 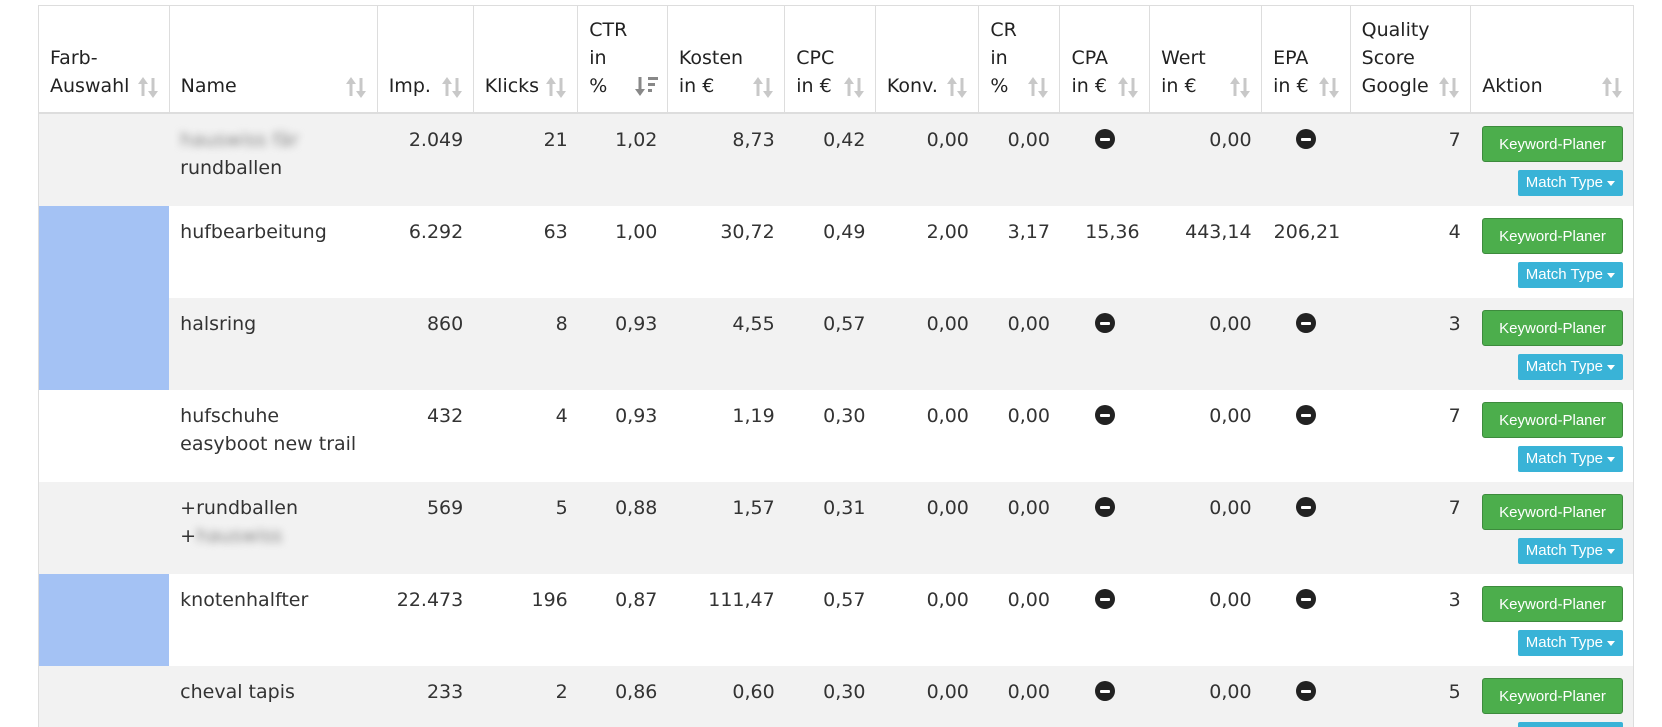 What do you see at coordinates (425, 620) in the screenshot?
I see `cell-imp: 22.473` at bounding box center [425, 620].